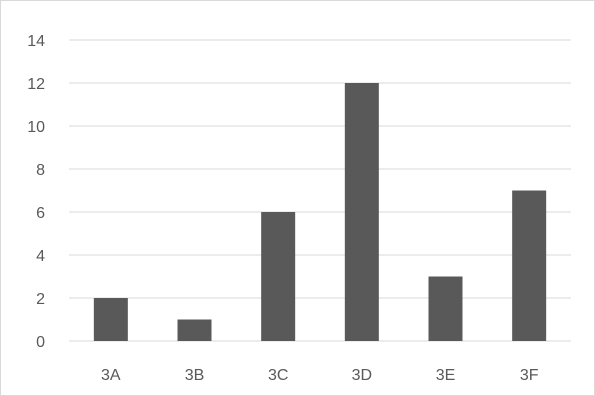  What do you see at coordinates (36, 41) in the screenshot?
I see `y-tick-label: 14` at bounding box center [36, 41].